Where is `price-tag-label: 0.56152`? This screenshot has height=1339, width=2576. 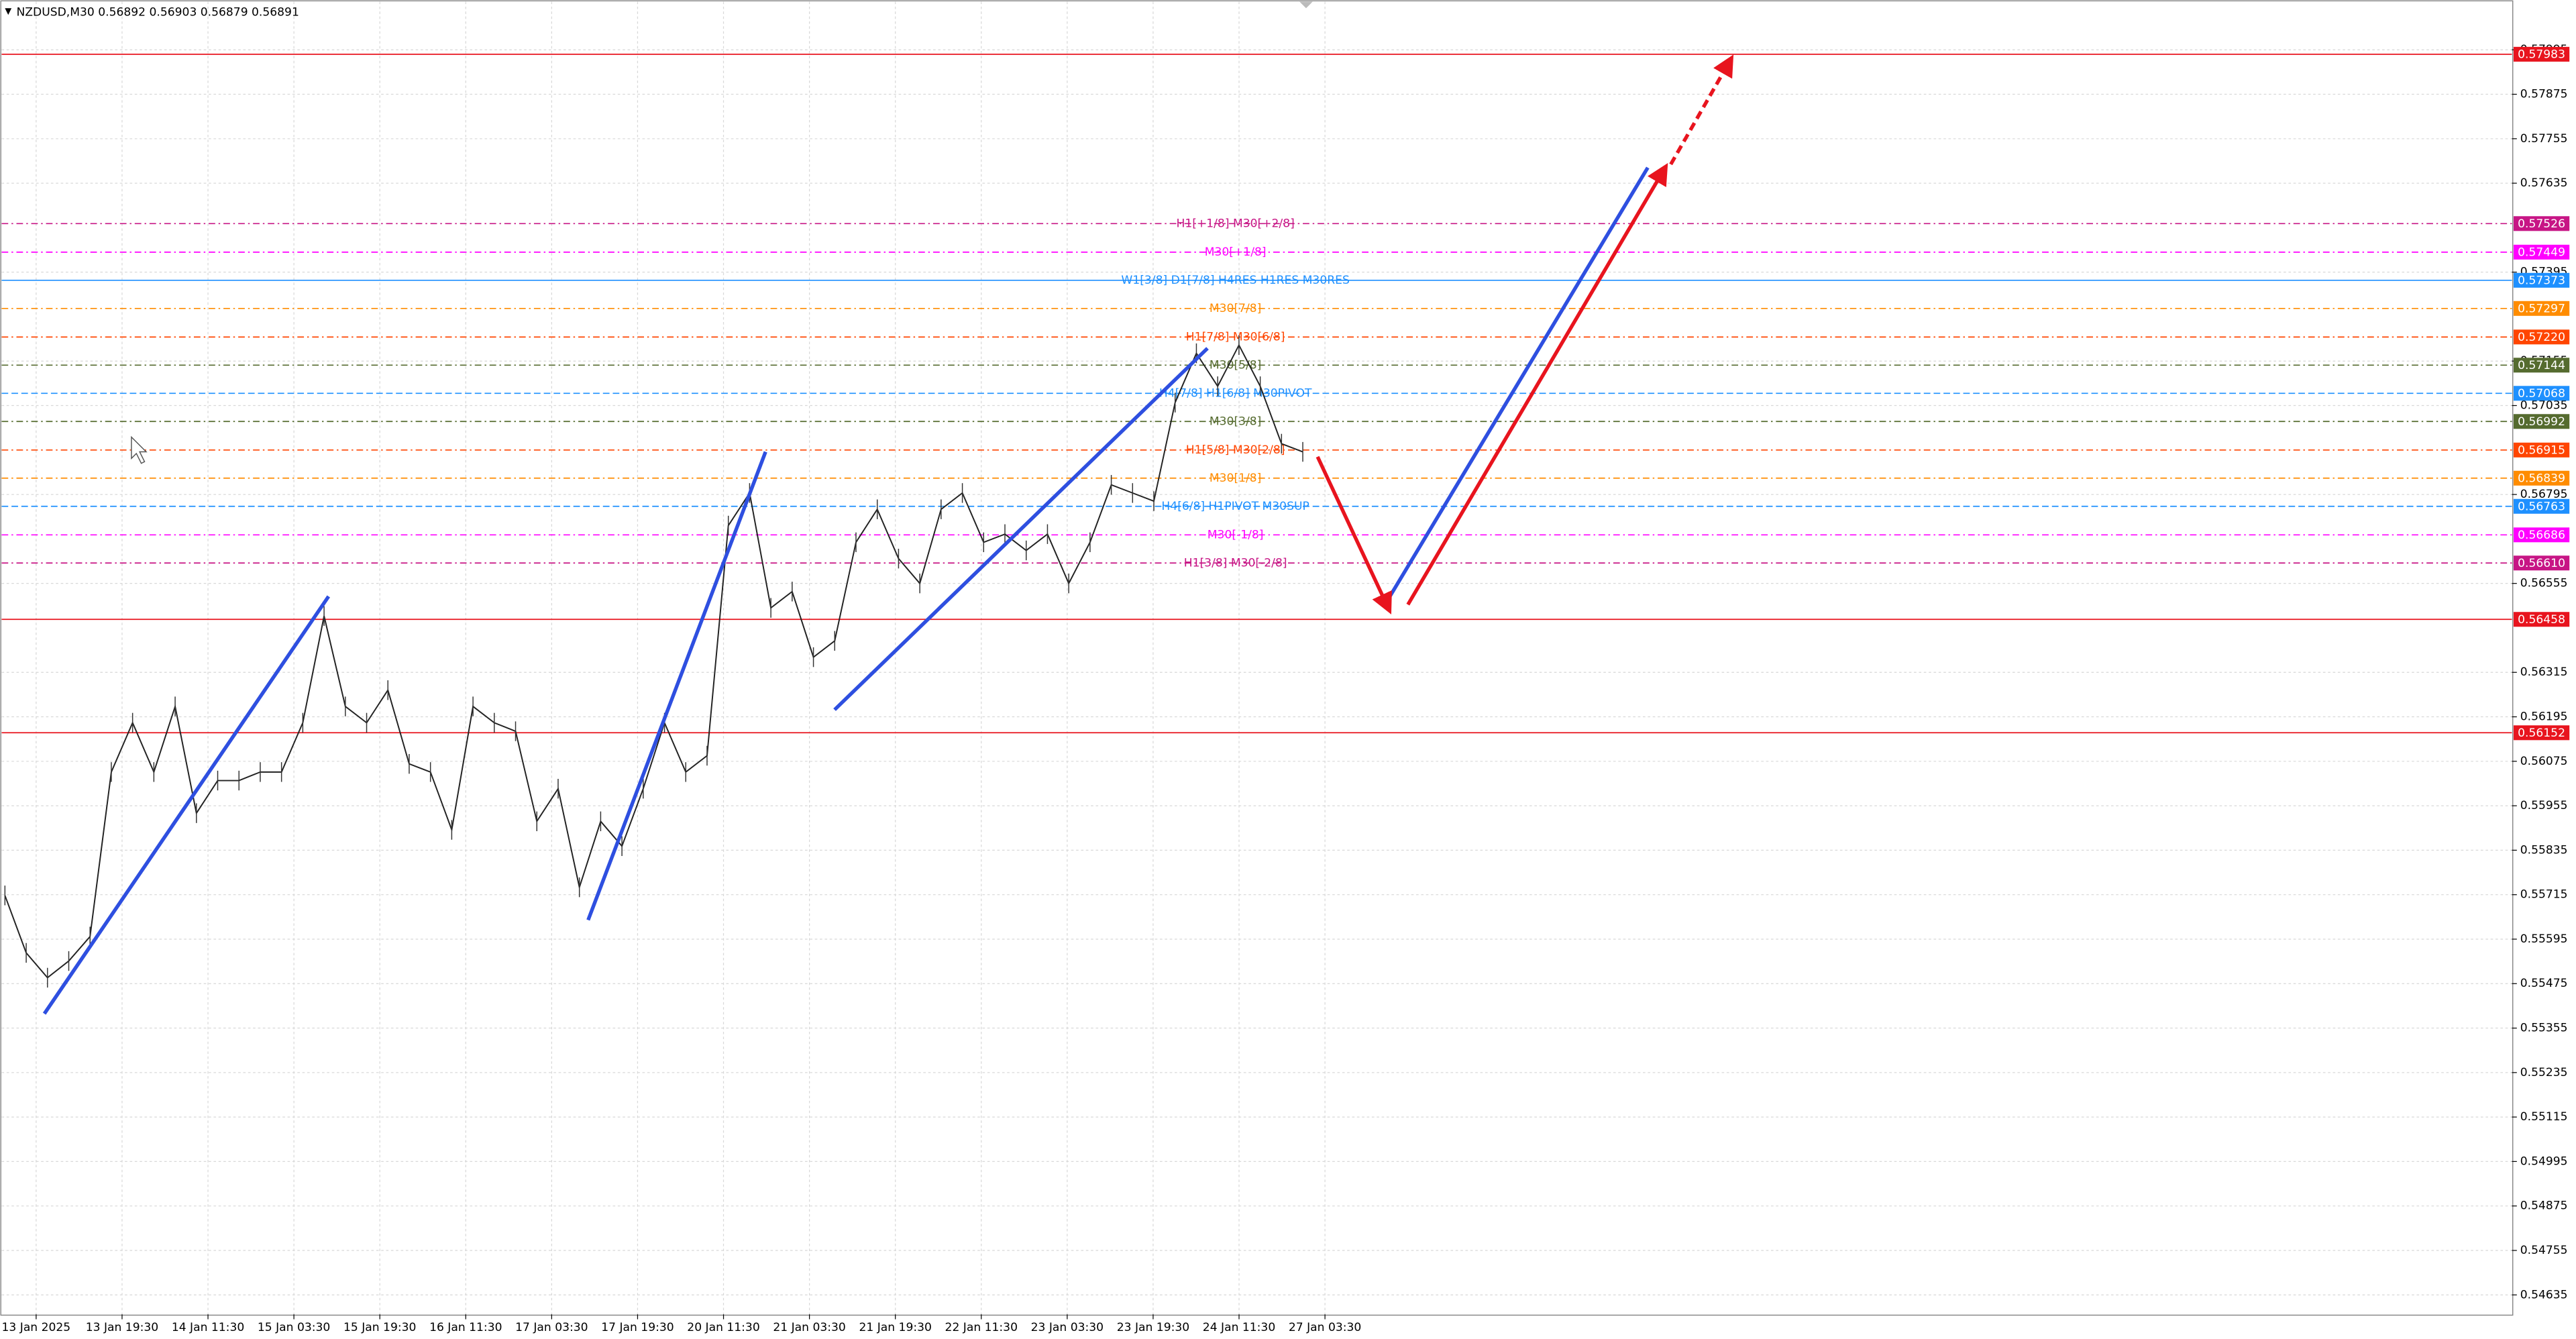 price-tag-label: 0.56152 is located at coordinates (2541, 733).